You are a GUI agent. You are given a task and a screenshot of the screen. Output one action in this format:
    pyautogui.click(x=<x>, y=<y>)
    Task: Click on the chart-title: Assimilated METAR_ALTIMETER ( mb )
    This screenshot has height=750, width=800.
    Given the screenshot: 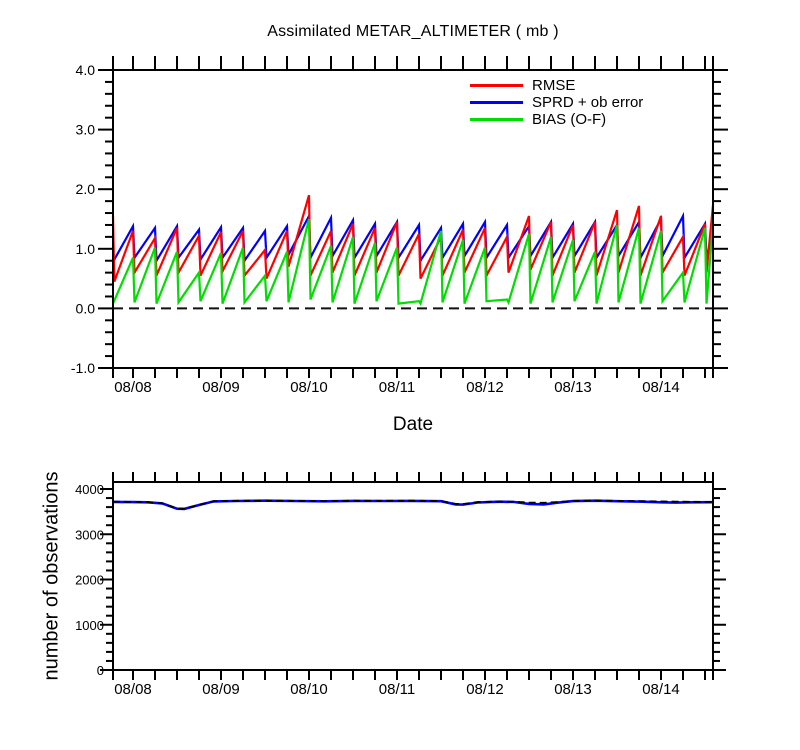 What is the action you would take?
    pyautogui.click(x=413, y=31)
    